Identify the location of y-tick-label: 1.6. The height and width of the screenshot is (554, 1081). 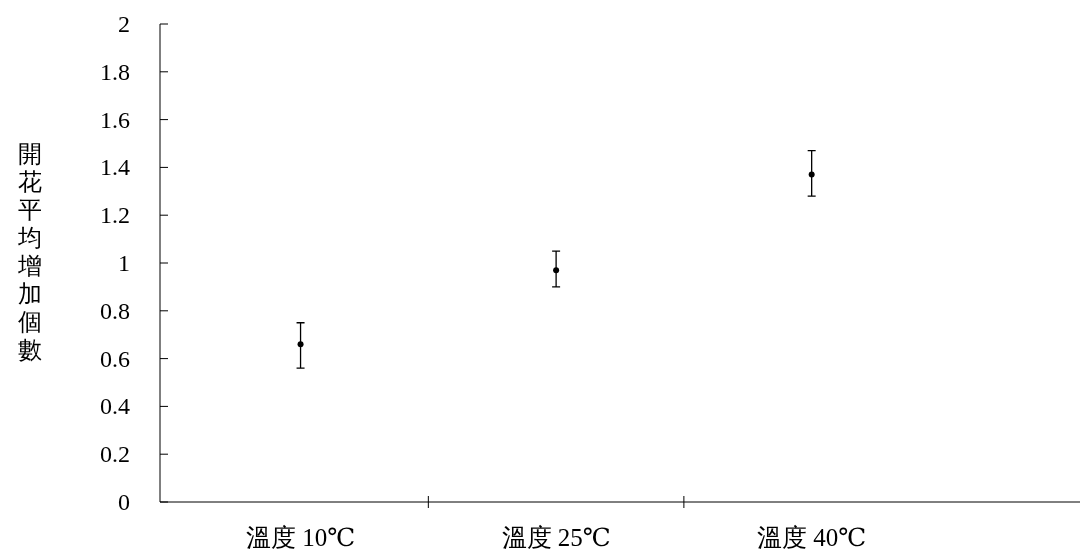
(115, 119).